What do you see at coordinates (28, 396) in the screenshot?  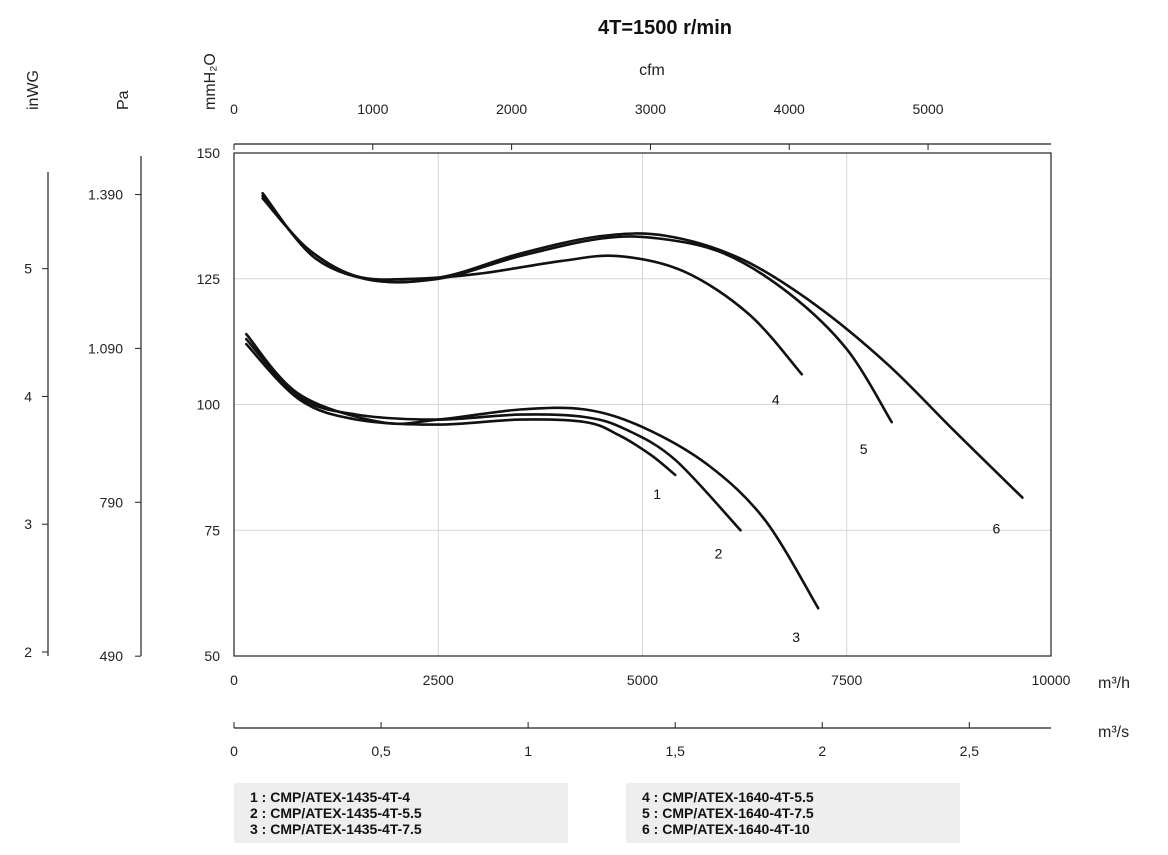 I see `y-inwg-tick-label: 4` at bounding box center [28, 396].